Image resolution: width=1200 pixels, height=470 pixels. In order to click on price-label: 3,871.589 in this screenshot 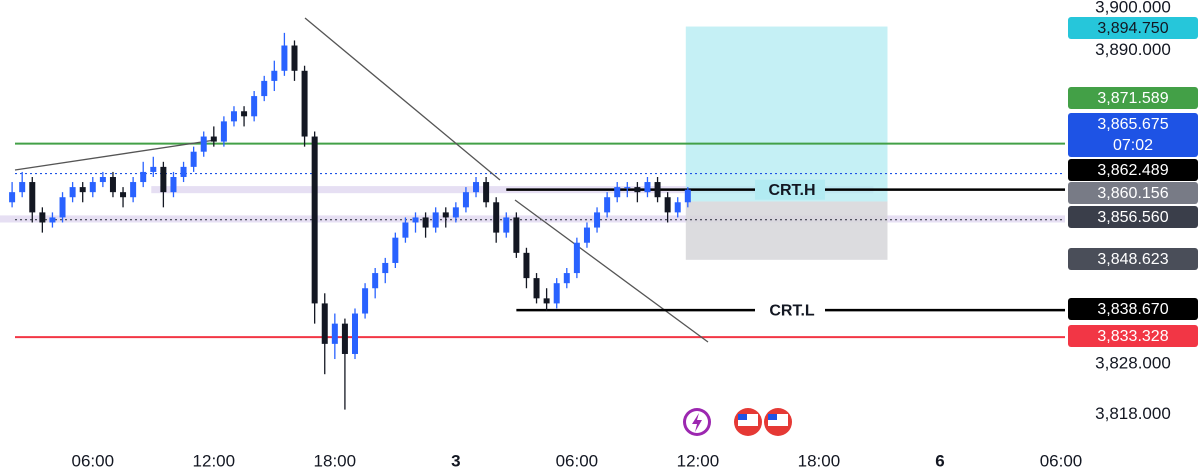, I will do `click(1132, 98)`.